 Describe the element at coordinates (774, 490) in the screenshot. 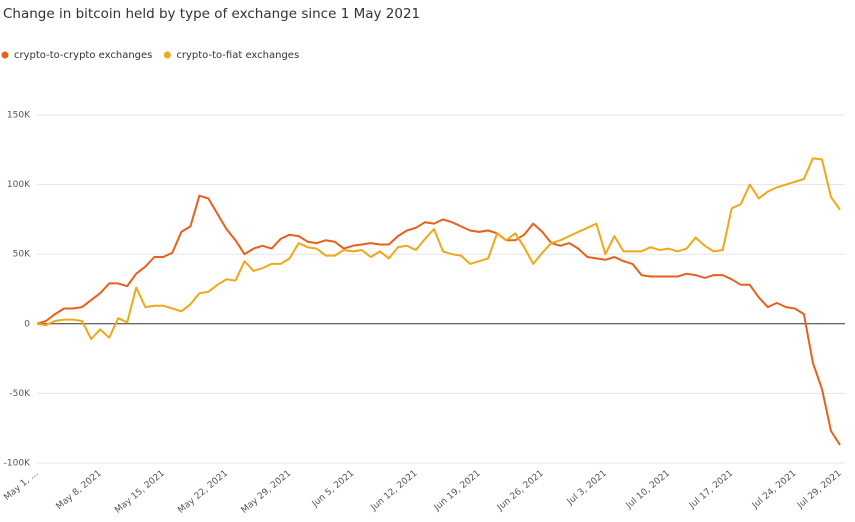

I see `x-tick-label: Jul 24, 2021` at that location.